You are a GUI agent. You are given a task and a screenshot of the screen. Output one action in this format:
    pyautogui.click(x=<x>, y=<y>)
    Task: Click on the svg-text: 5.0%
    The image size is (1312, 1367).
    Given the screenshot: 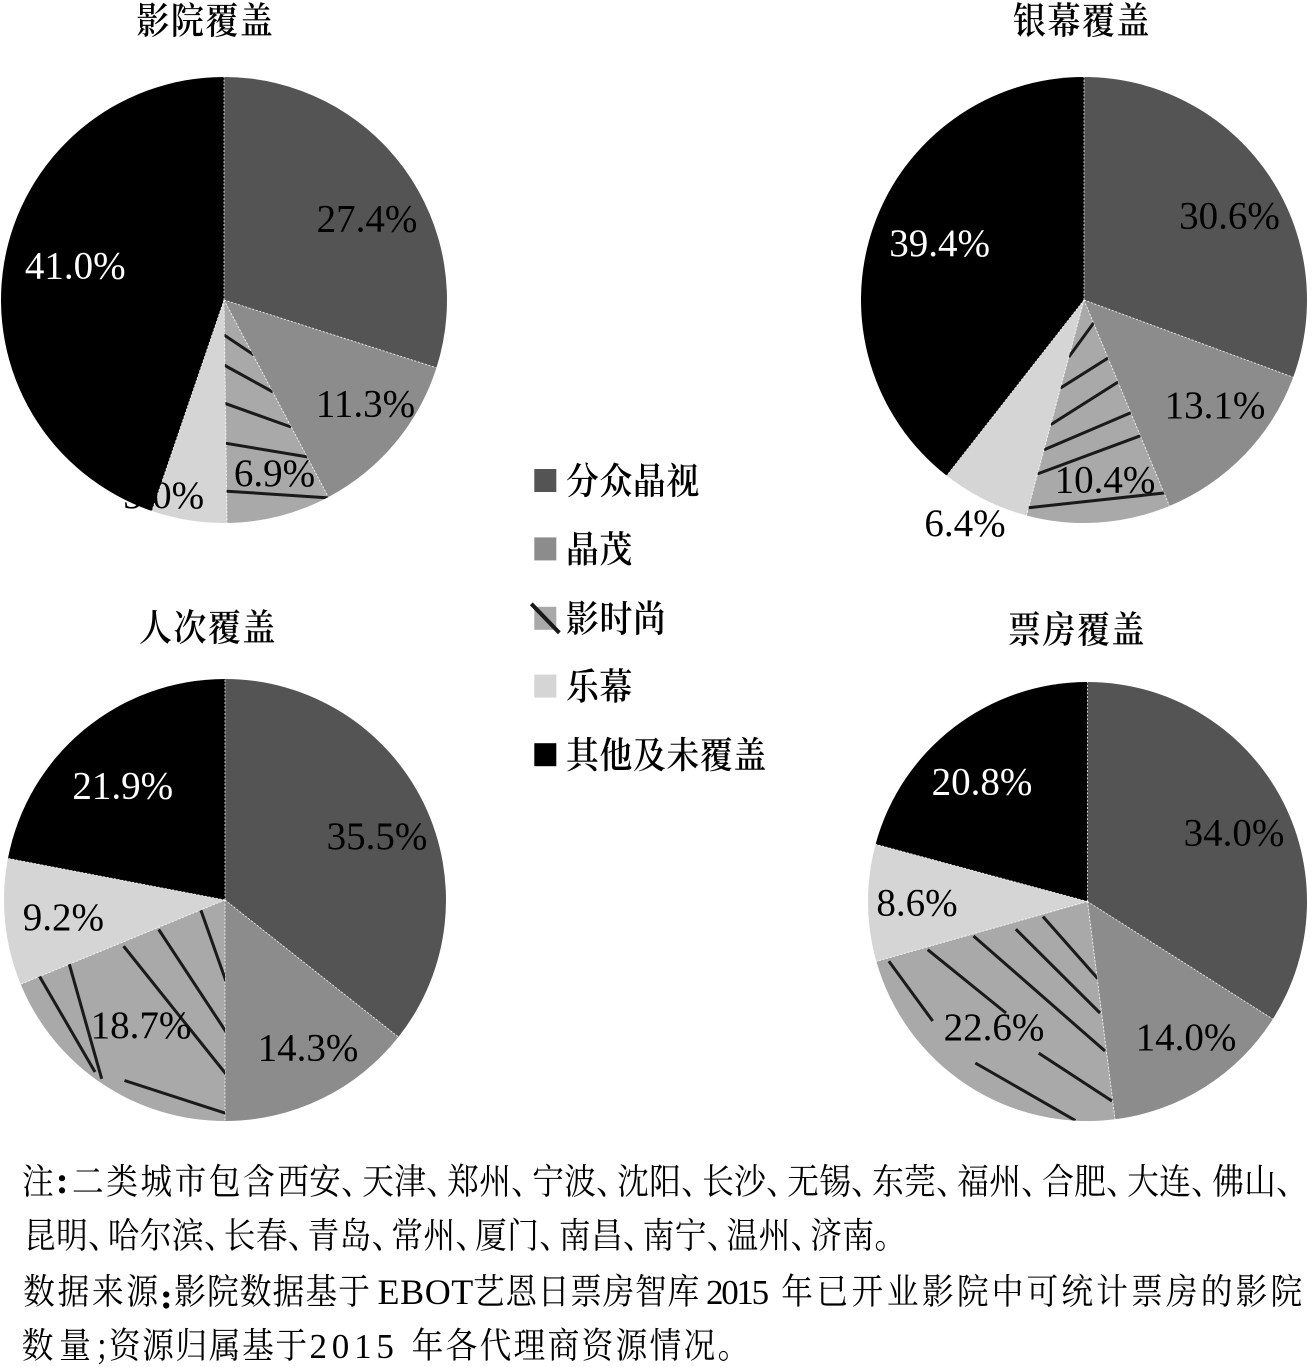 What is the action you would take?
    pyautogui.click(x=163, y=495)
    